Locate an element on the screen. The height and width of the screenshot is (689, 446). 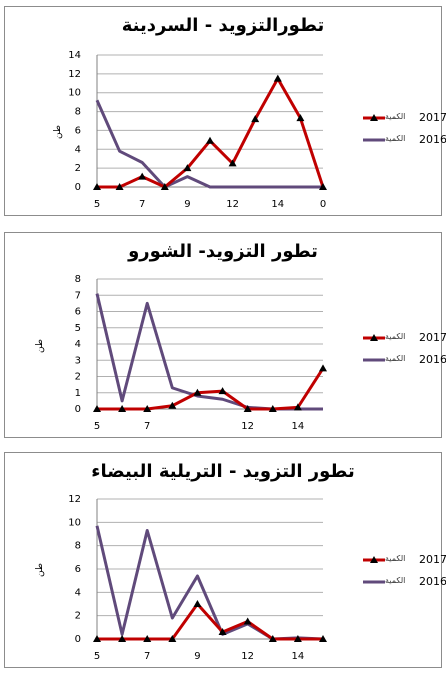
legend-label-2016-word: الكمية is located at coordinates (395, 138).